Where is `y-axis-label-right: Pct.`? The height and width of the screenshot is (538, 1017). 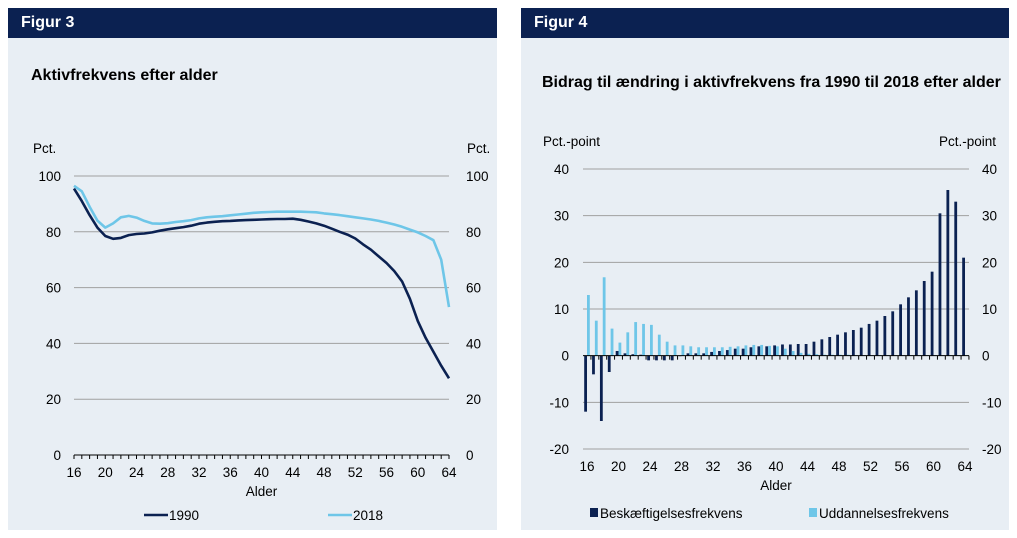
y-axis-label-right: Pct. is located at coordinates (478, 148).